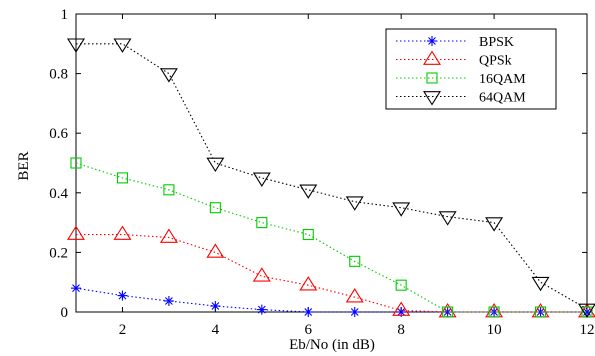 The height and width of the screenshot is (356, 595). What do you see at coordinates (401, 330) in the screenshot?
I see `x-tick-label: 8` at bounding box center [401, 330].